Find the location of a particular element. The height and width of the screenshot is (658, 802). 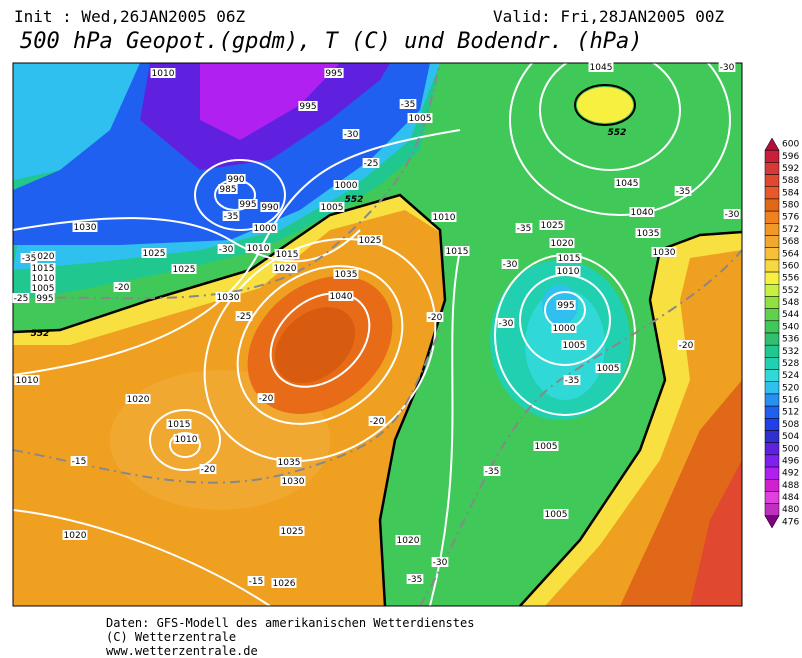

colorbar-label: 476 is located at coordinates (790, 522).